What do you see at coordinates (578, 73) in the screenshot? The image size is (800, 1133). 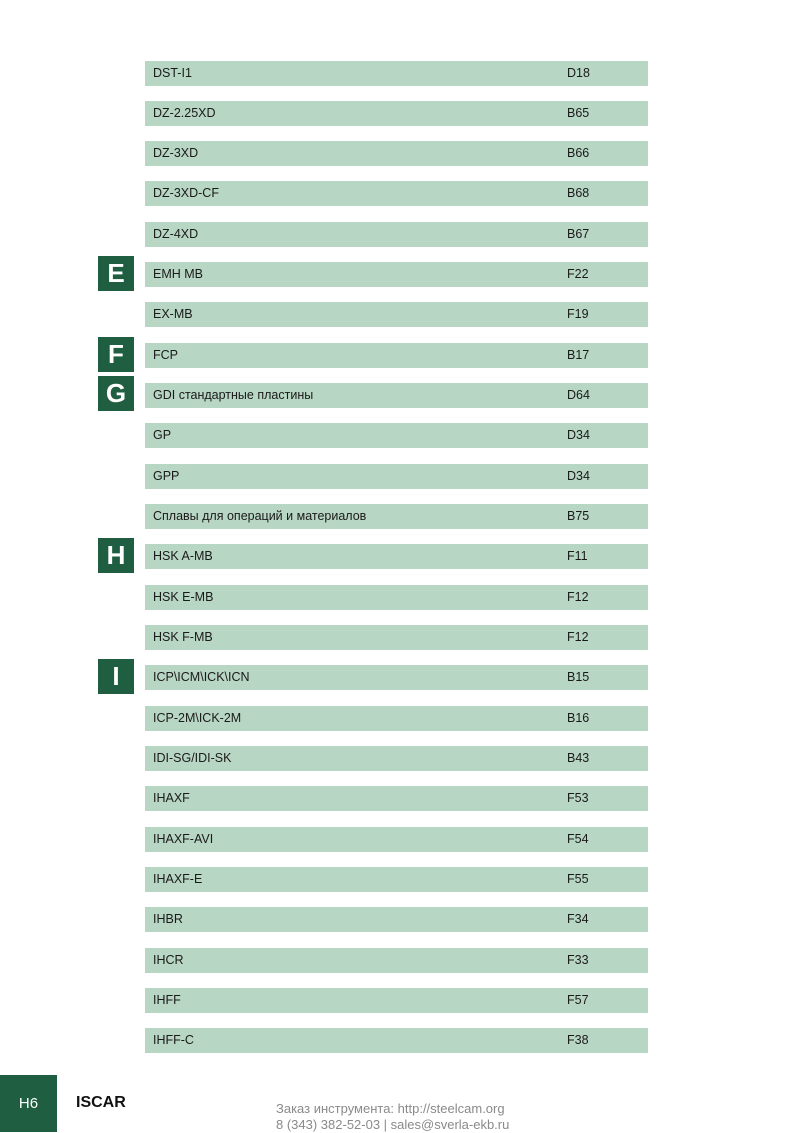 I see `index-row-page: D18` at bounding box center [578, 73].